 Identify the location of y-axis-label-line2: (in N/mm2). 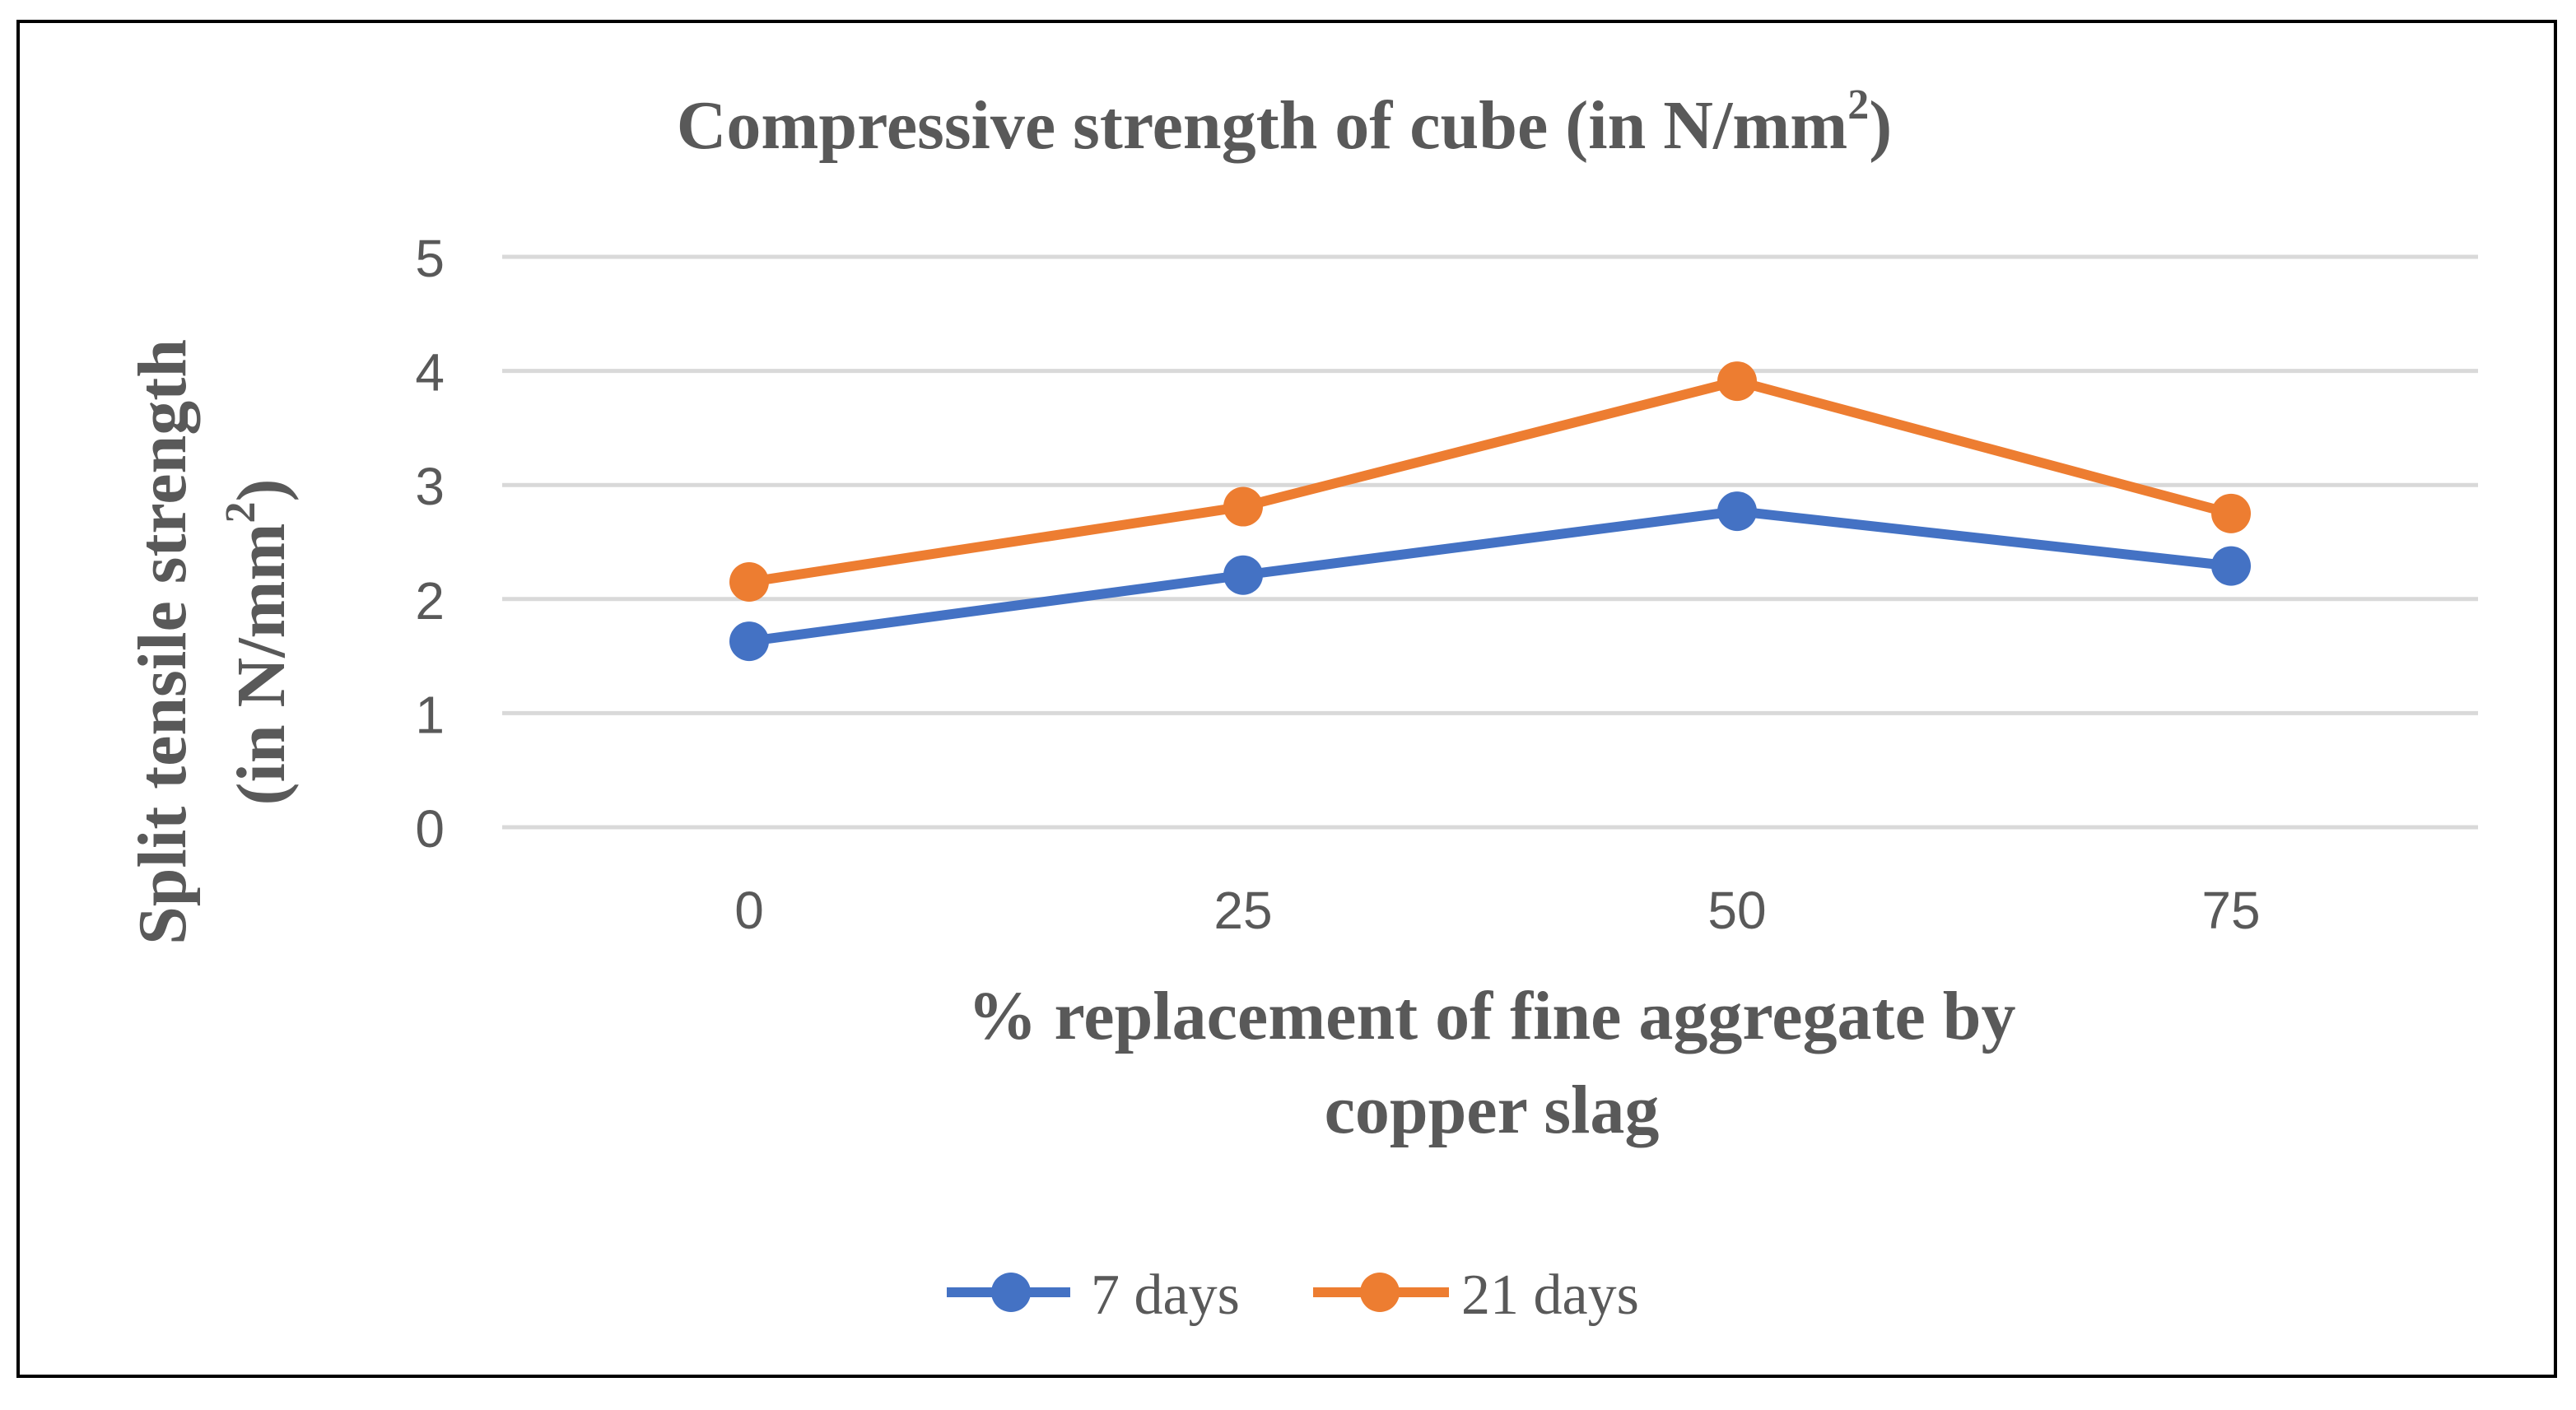
(258, 642).